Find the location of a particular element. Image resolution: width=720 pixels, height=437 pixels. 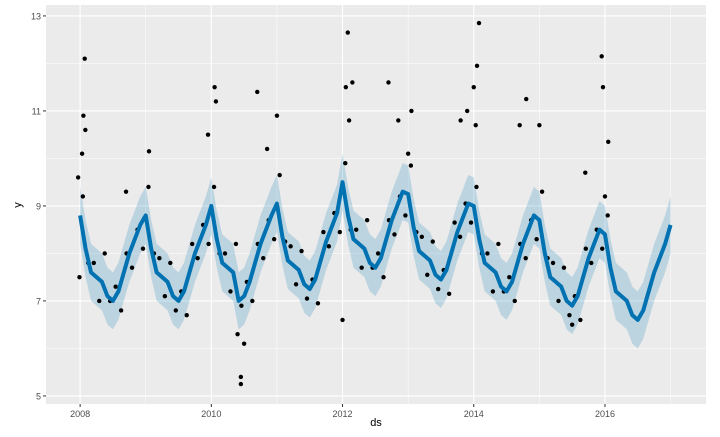

x-tick-label: 2010 is located at coordinates (211, 414).